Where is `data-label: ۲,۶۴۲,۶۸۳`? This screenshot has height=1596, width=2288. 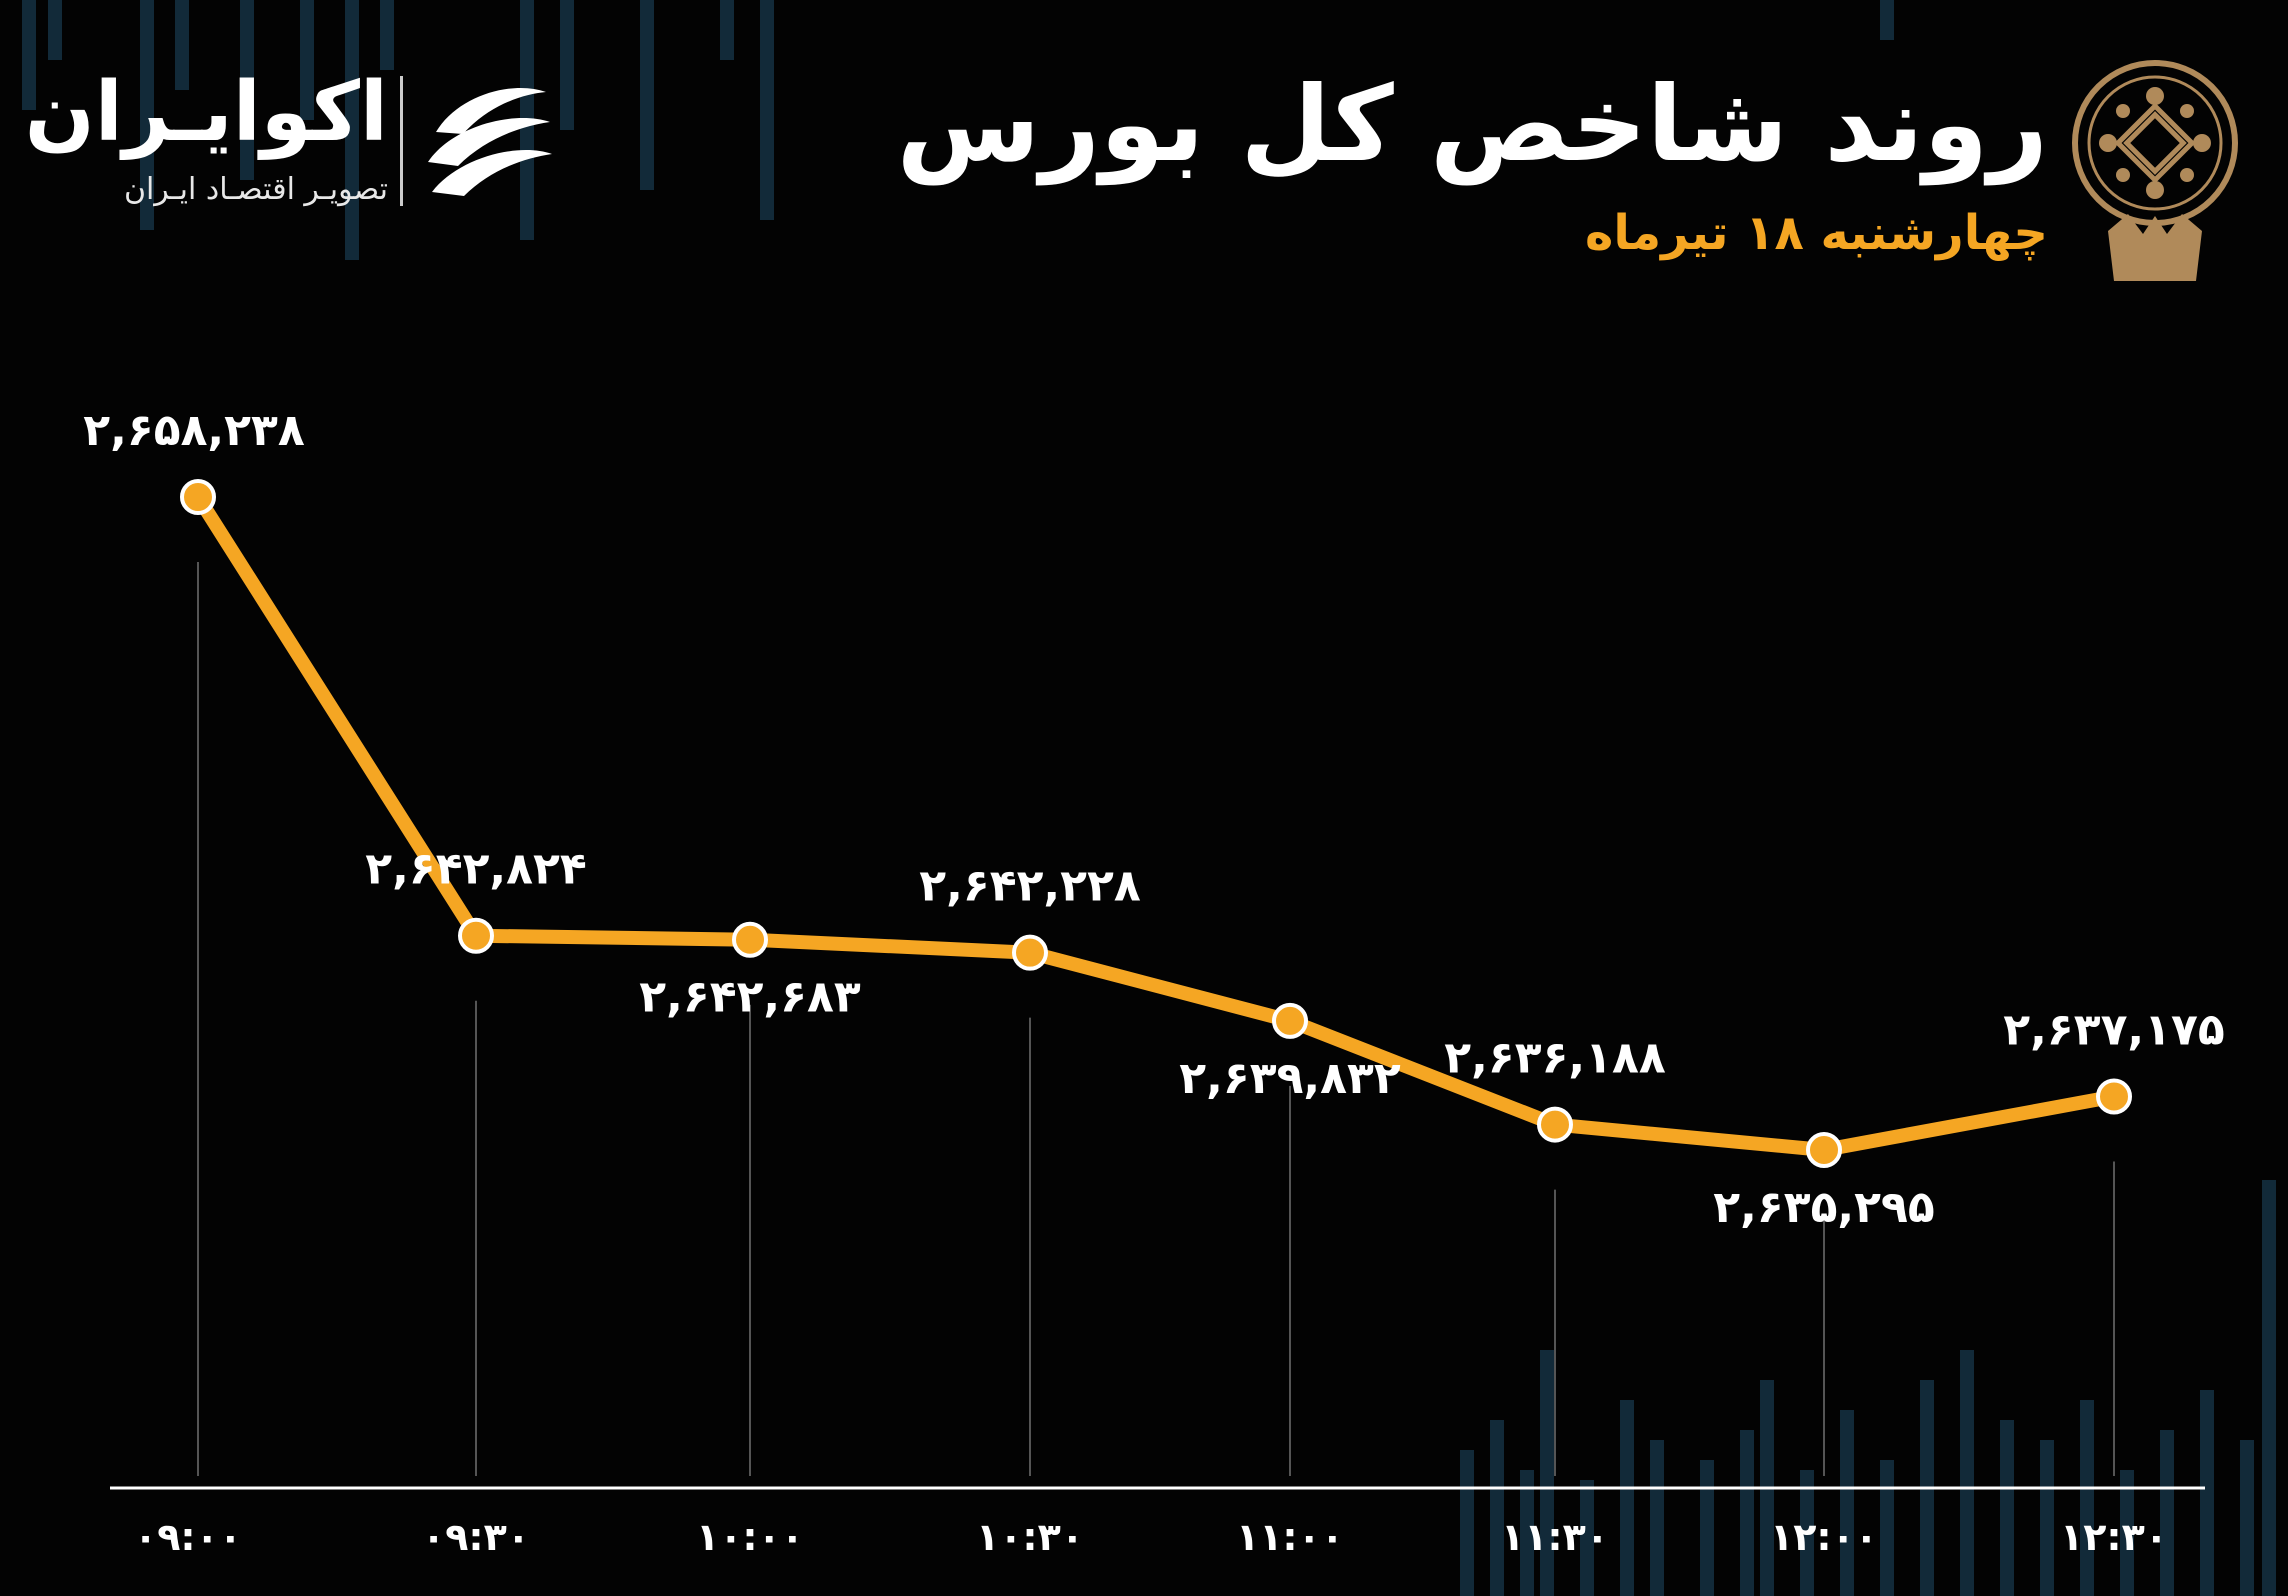
data-label: ۲,۶۴۲,۶۸۳ is located at coordinates (750, 997).